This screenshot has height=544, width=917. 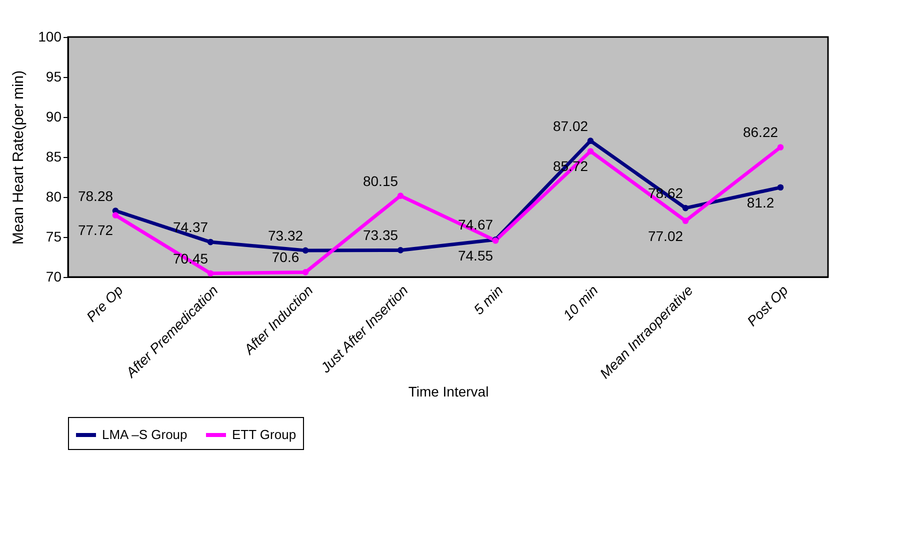 What do you see at coordinates (448, 391) in the screenshot?
I see `x-axis-title: Time Interval` at bounding box center [448, 391].